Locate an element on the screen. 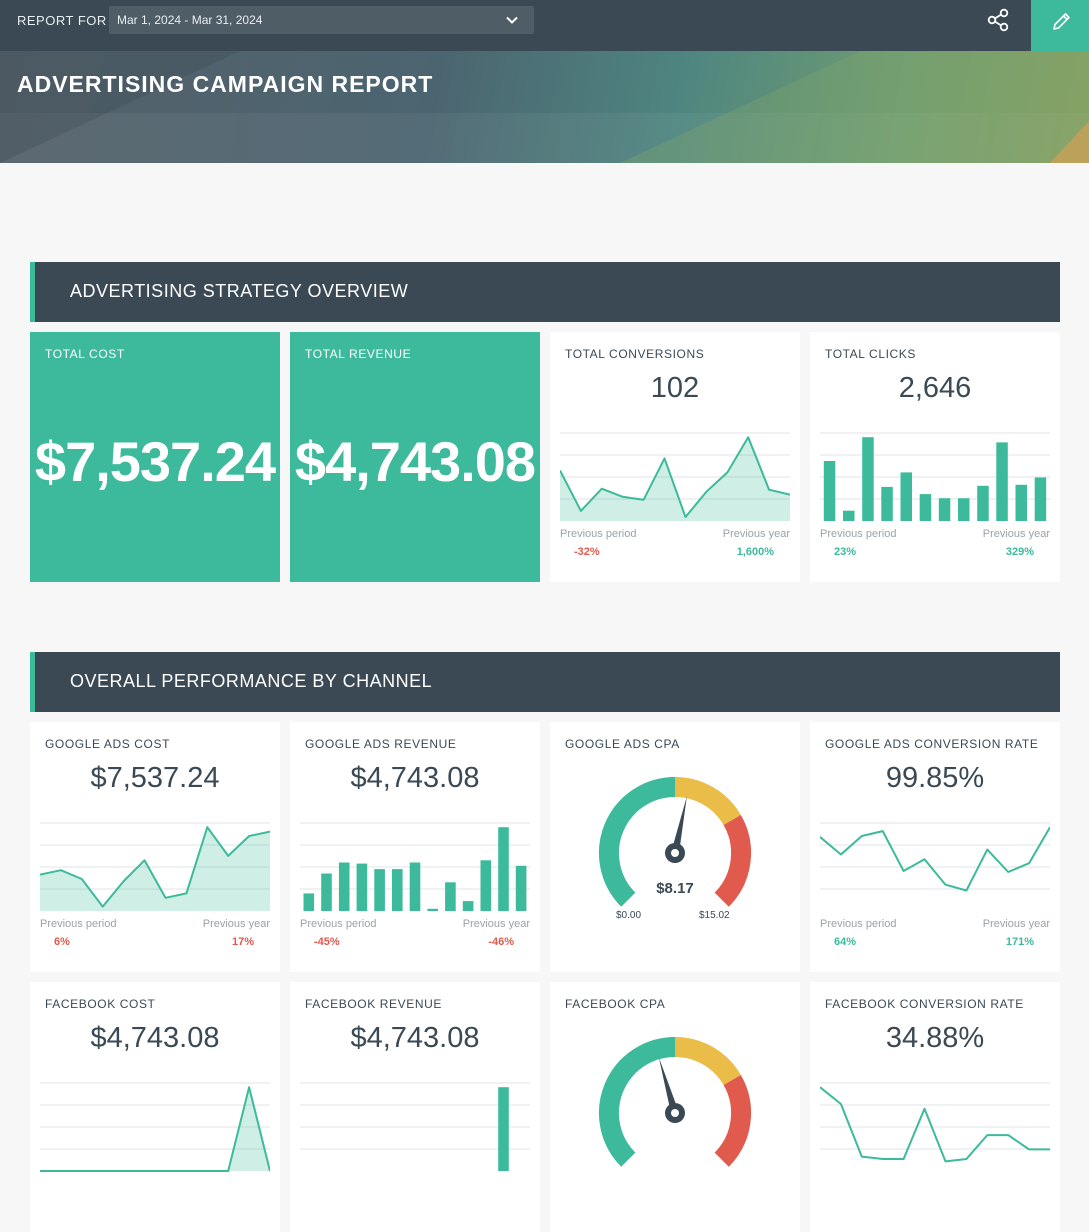  total-cost-card: TOTAL COST $7,537.24 is located at coordinates (155, 457).